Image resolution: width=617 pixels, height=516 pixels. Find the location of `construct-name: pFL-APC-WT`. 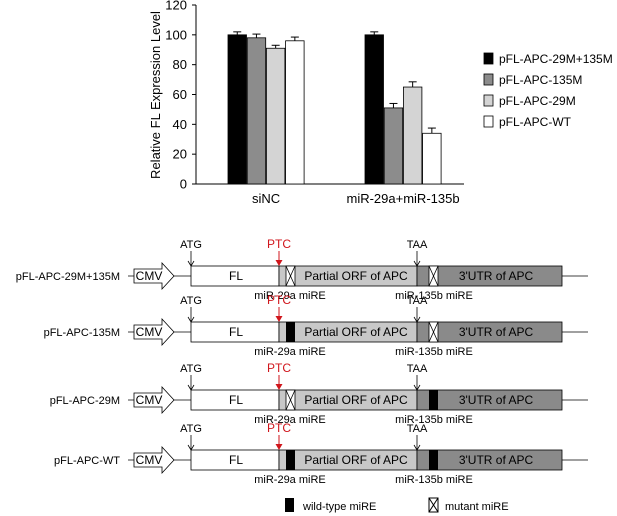

construct-name: pFL-APC-WT is located at coordinates (87, 461).